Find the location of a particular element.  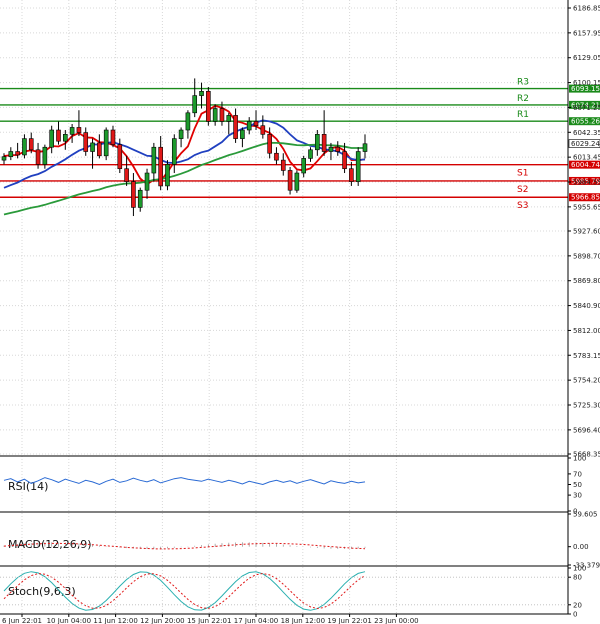

price-tick-label: 5812.00 is located at coordinates (586, 331).